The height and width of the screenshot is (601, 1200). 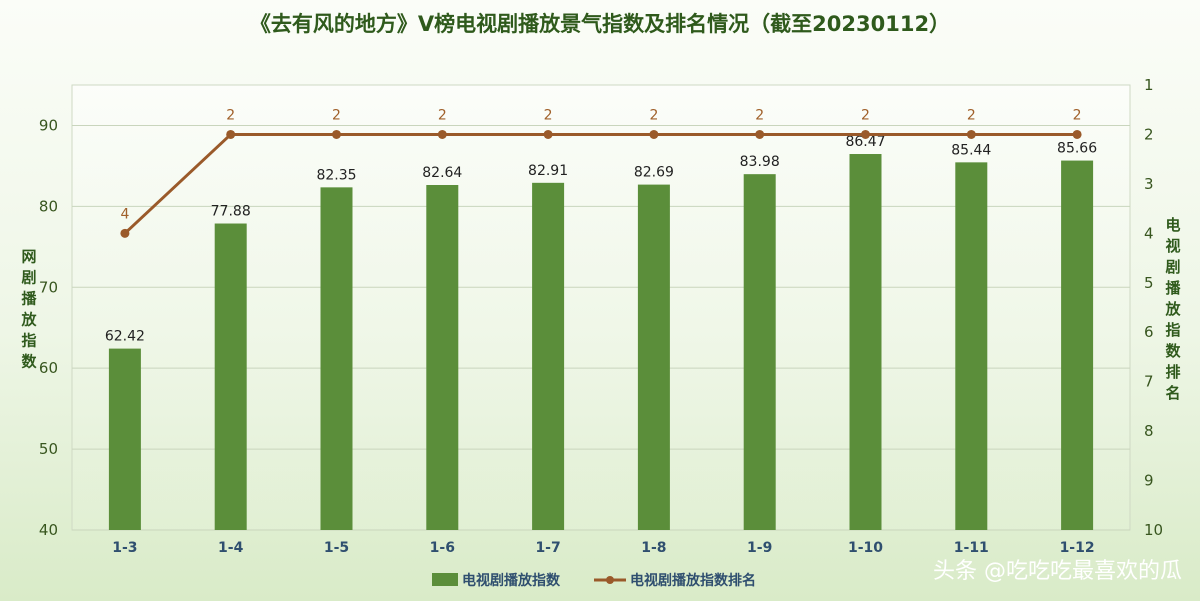 What do you see at coordinates (1149, 332) in the screenshot?
I see `right-tick-label: 6` at bounding box center [1149, 332].